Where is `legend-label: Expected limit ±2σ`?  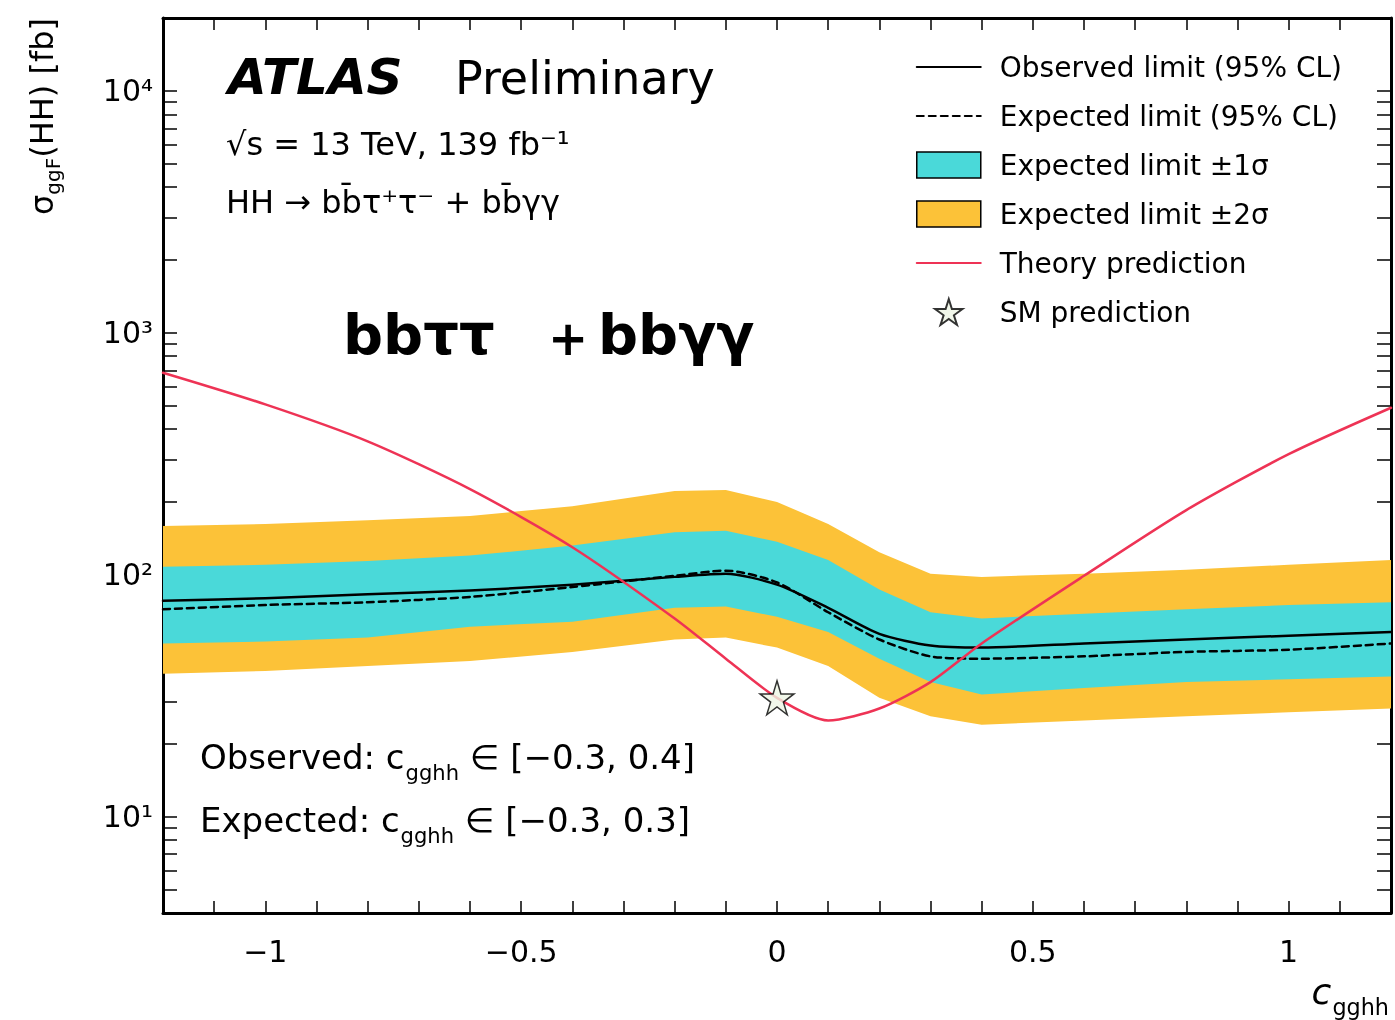 legend-label: Expected limit ±2σ is located at coordinates (1134, 214).